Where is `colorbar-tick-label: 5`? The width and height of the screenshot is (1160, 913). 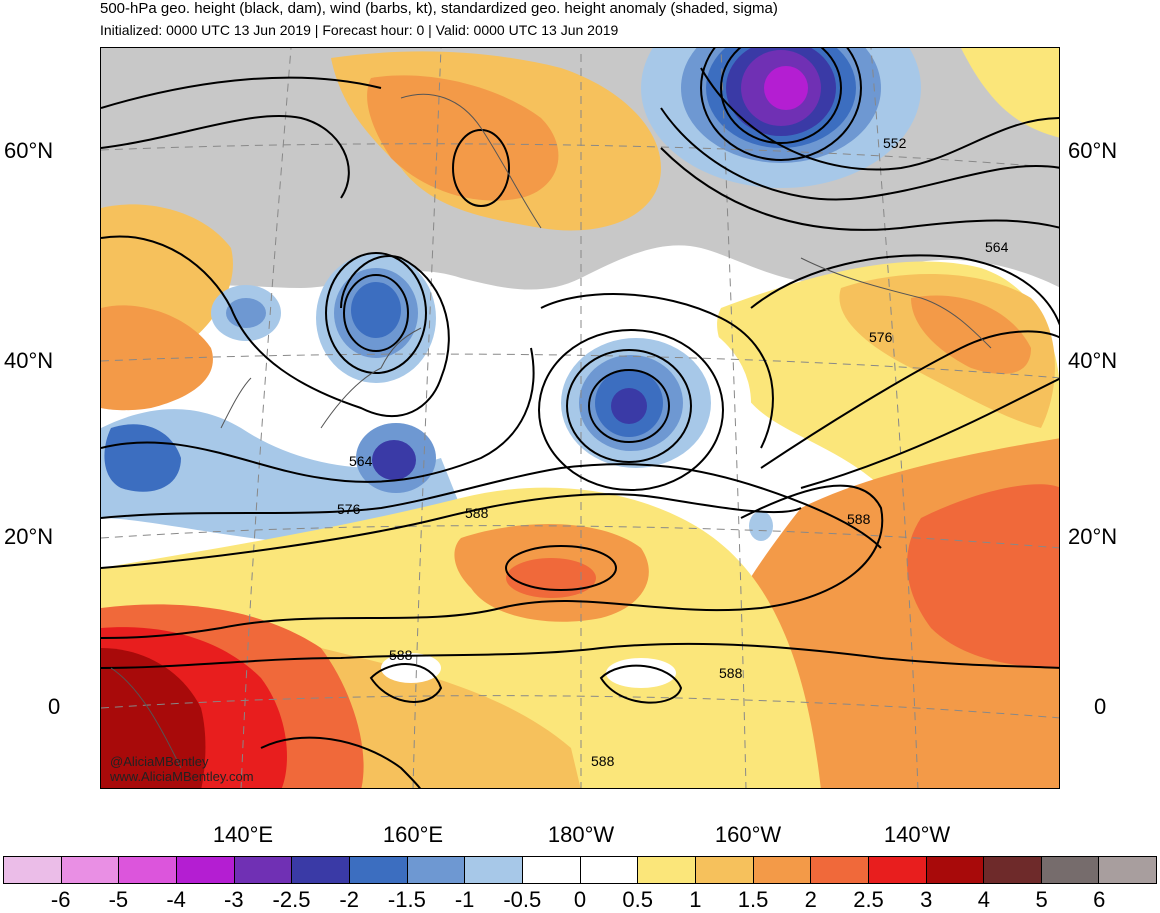
colorbar-tick-label: 5 is located at coordinates (1041, 899).